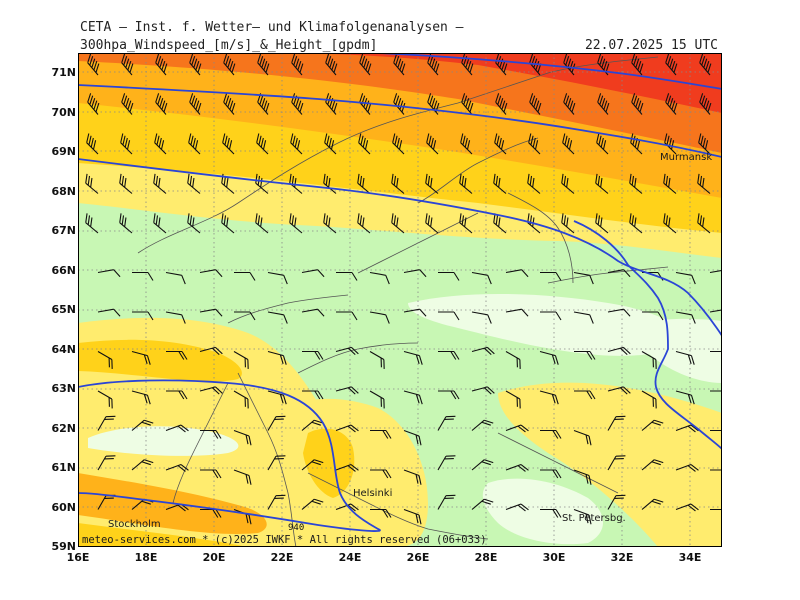 The image size is (800, 600). What do you see at coordinates (542, 511) in the screenshot?
I see `speed-band-pale-south` at bounding box center [542, 511].